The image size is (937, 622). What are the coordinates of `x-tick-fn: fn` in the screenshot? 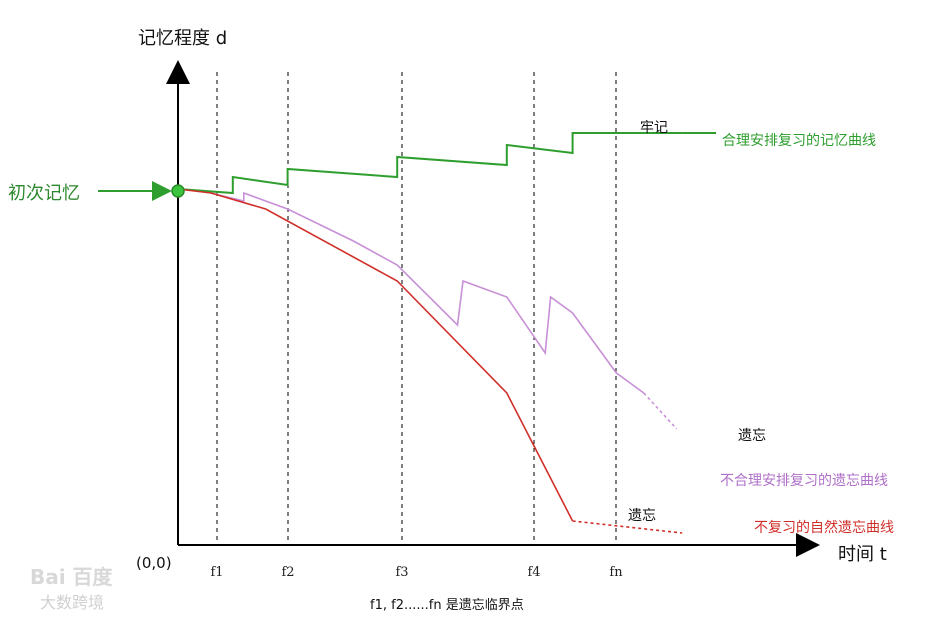 It's located at (616, 572).